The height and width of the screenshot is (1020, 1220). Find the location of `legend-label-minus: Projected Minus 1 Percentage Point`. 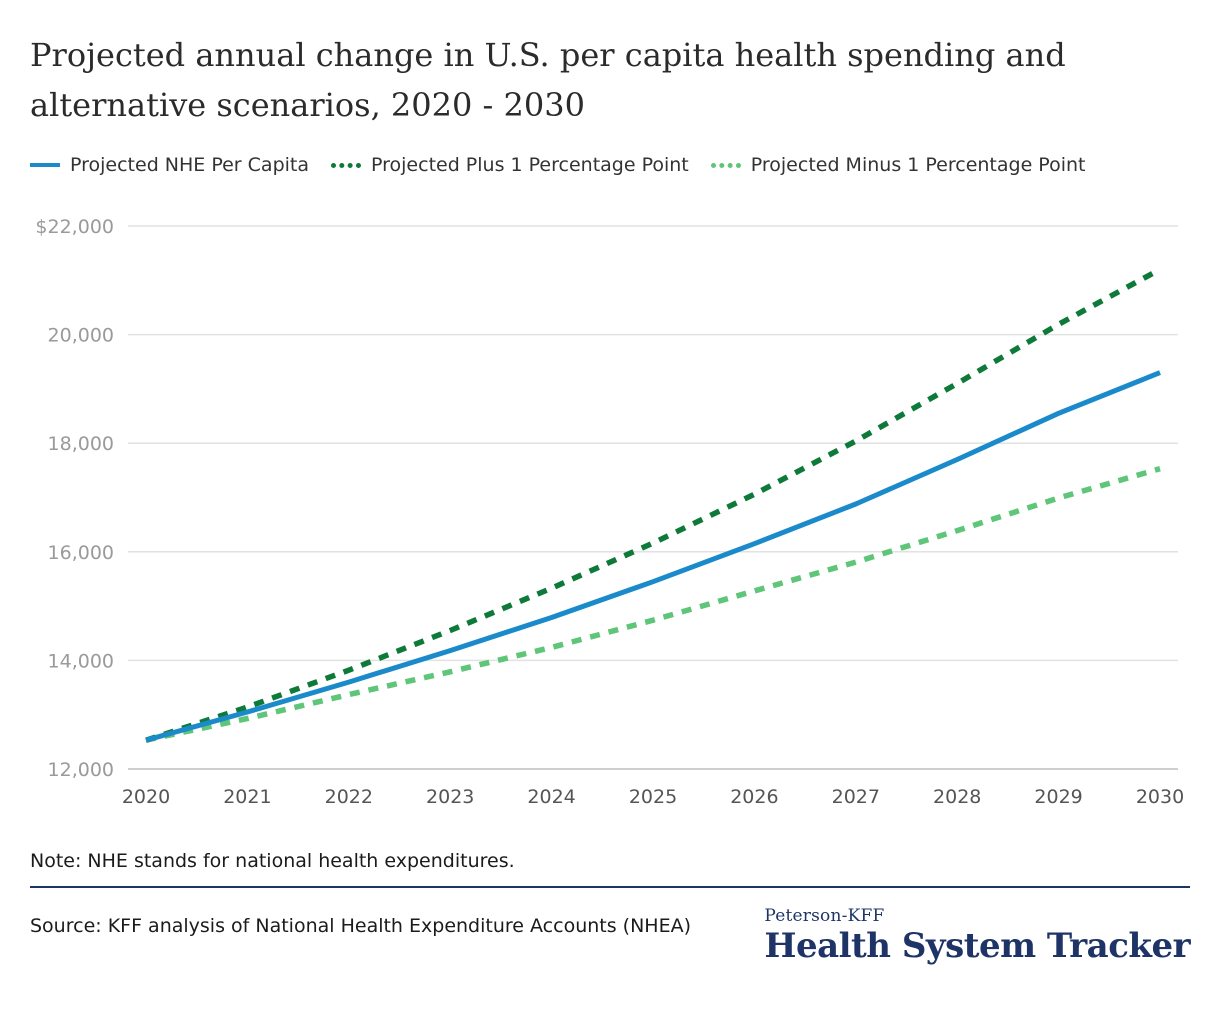

legend-label-minus: Projected Minus 1 Percentage Point is located at coordinates (918, 165).